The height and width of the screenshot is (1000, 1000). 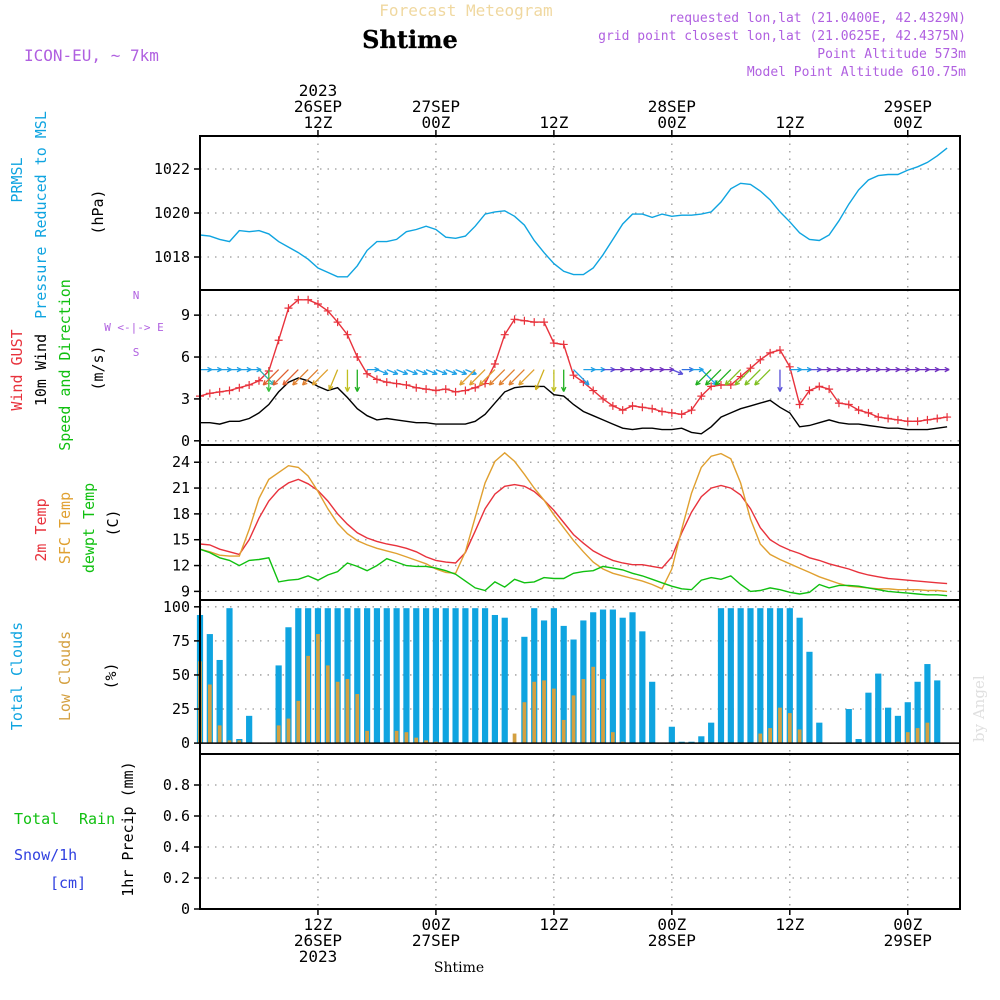 What do you see at coordinates (181, 566) in the screenshot?
I see `y-tick-label: 12` at bounding box center [181, 566].